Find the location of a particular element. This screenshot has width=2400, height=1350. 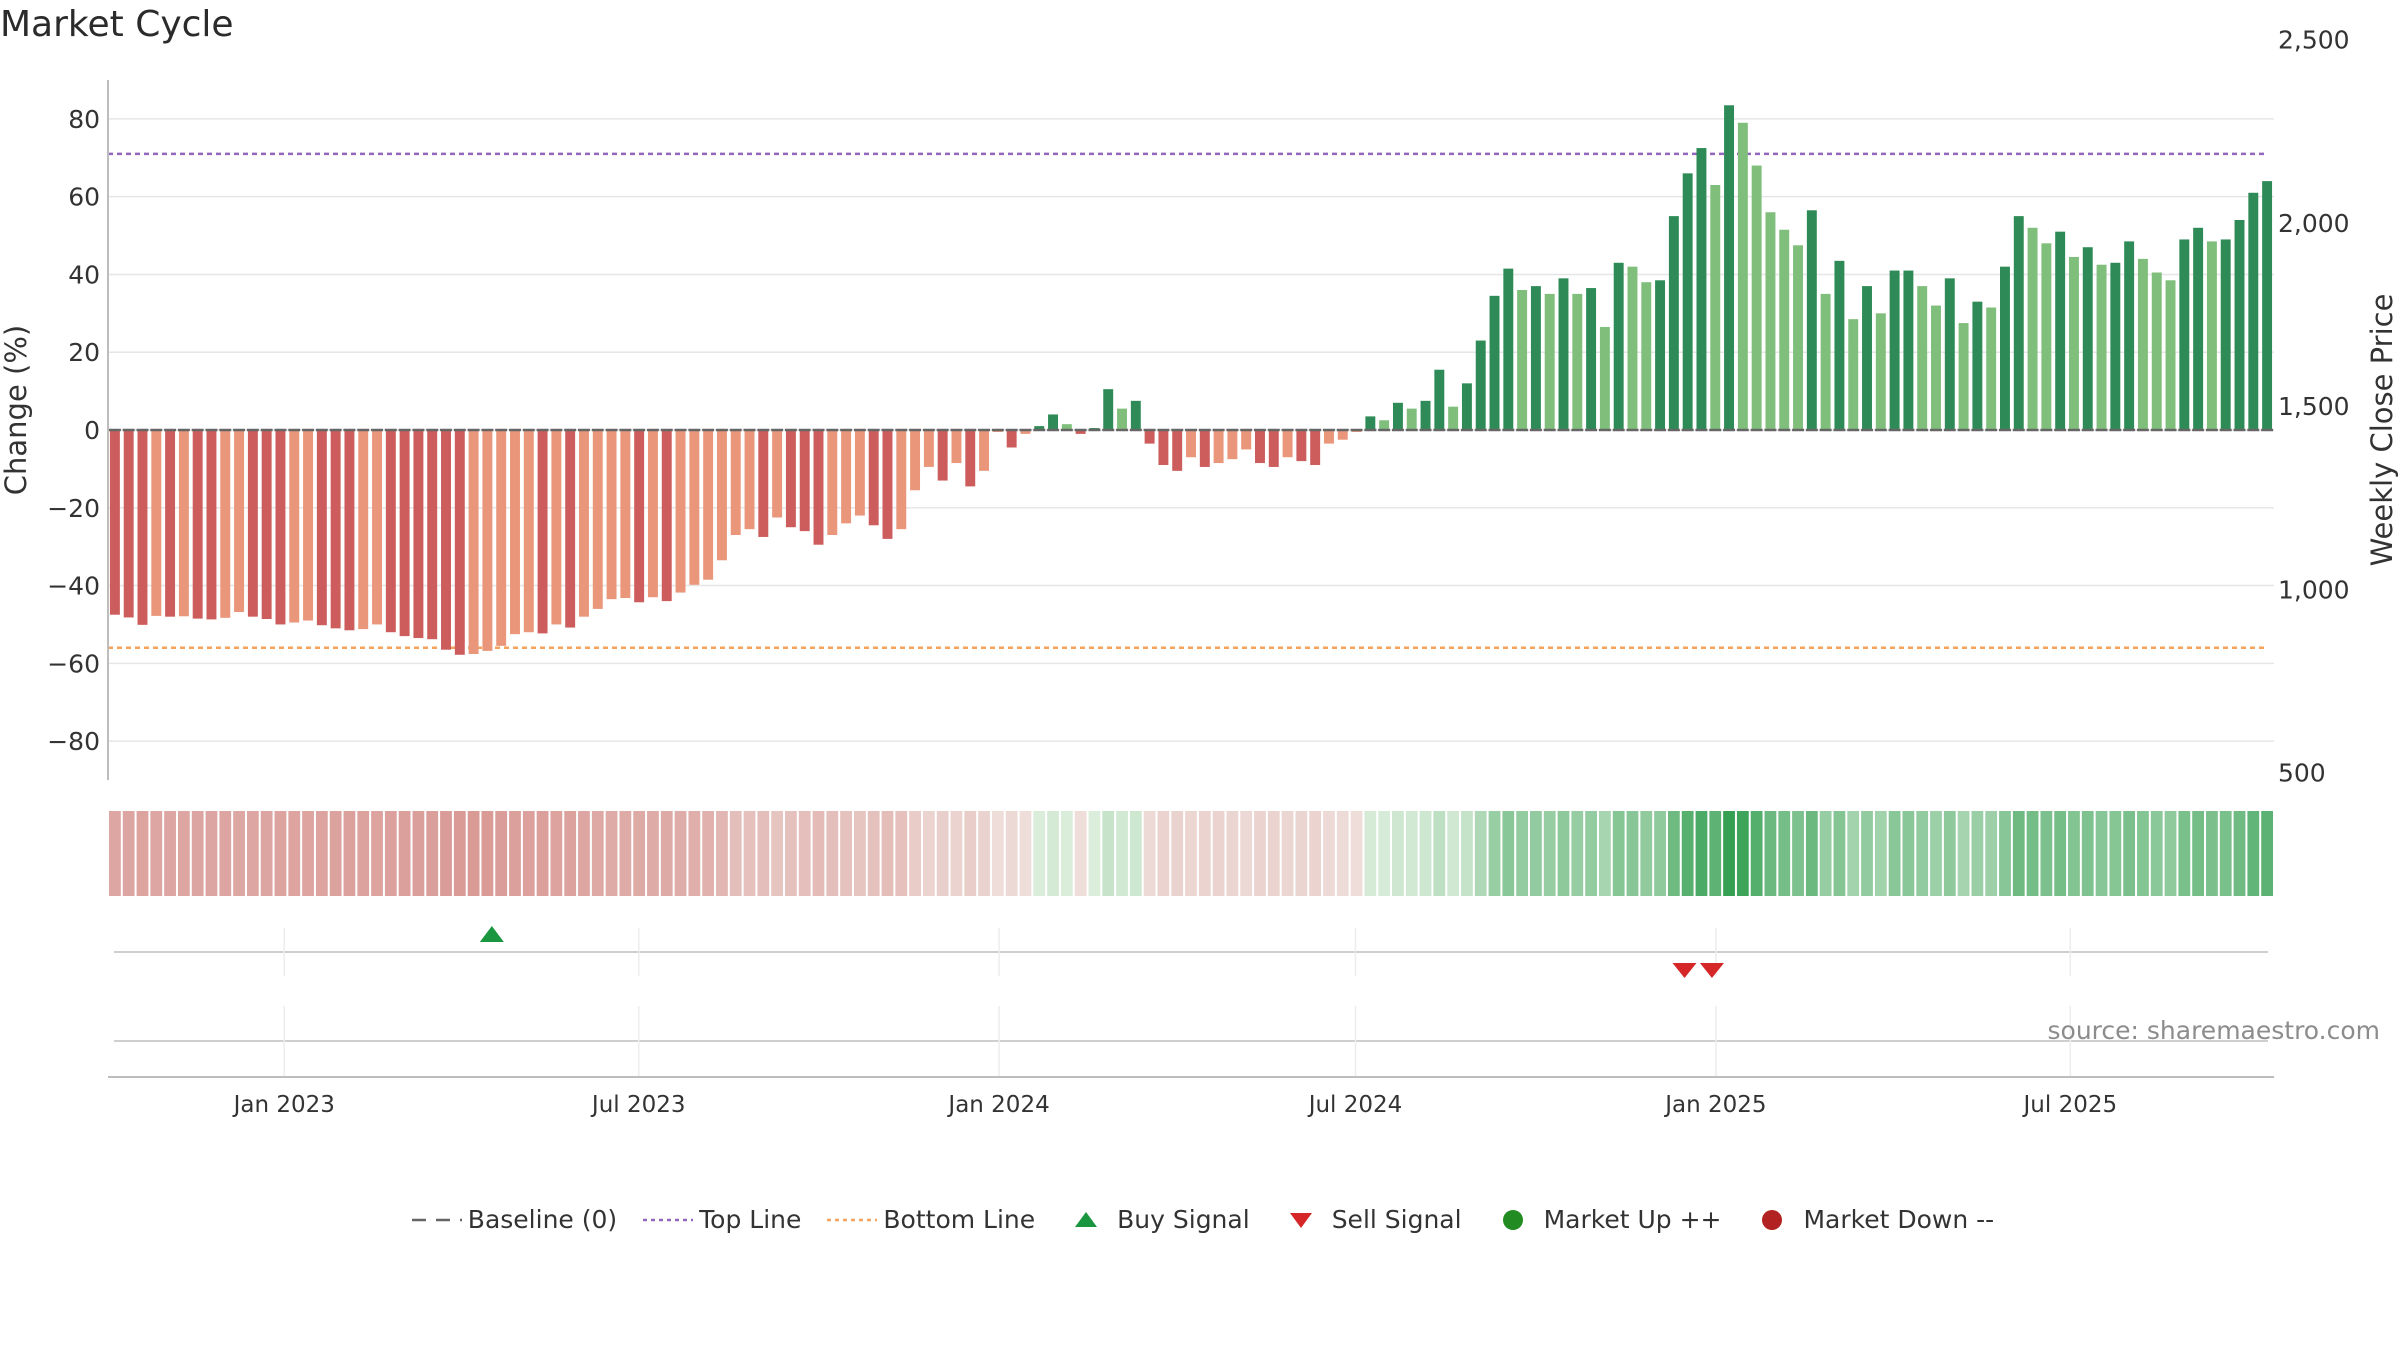

x-tick-label: Jan 2025 is located at coordinates (1714, 1105).